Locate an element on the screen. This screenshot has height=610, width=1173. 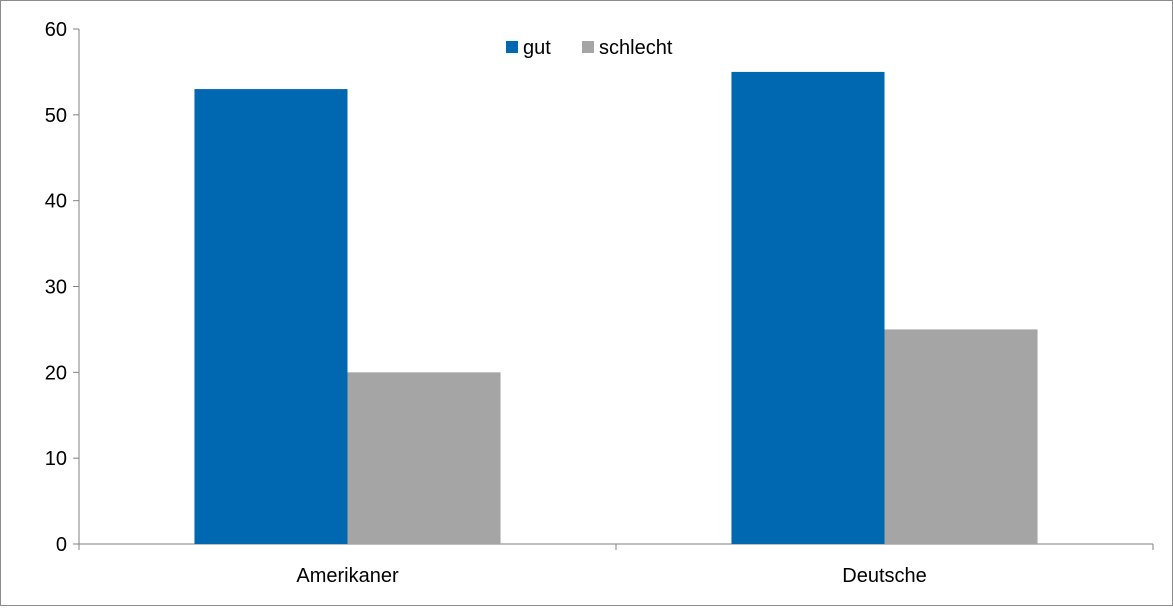
y-tick-label: 60 is located at coordinates (56, 30).